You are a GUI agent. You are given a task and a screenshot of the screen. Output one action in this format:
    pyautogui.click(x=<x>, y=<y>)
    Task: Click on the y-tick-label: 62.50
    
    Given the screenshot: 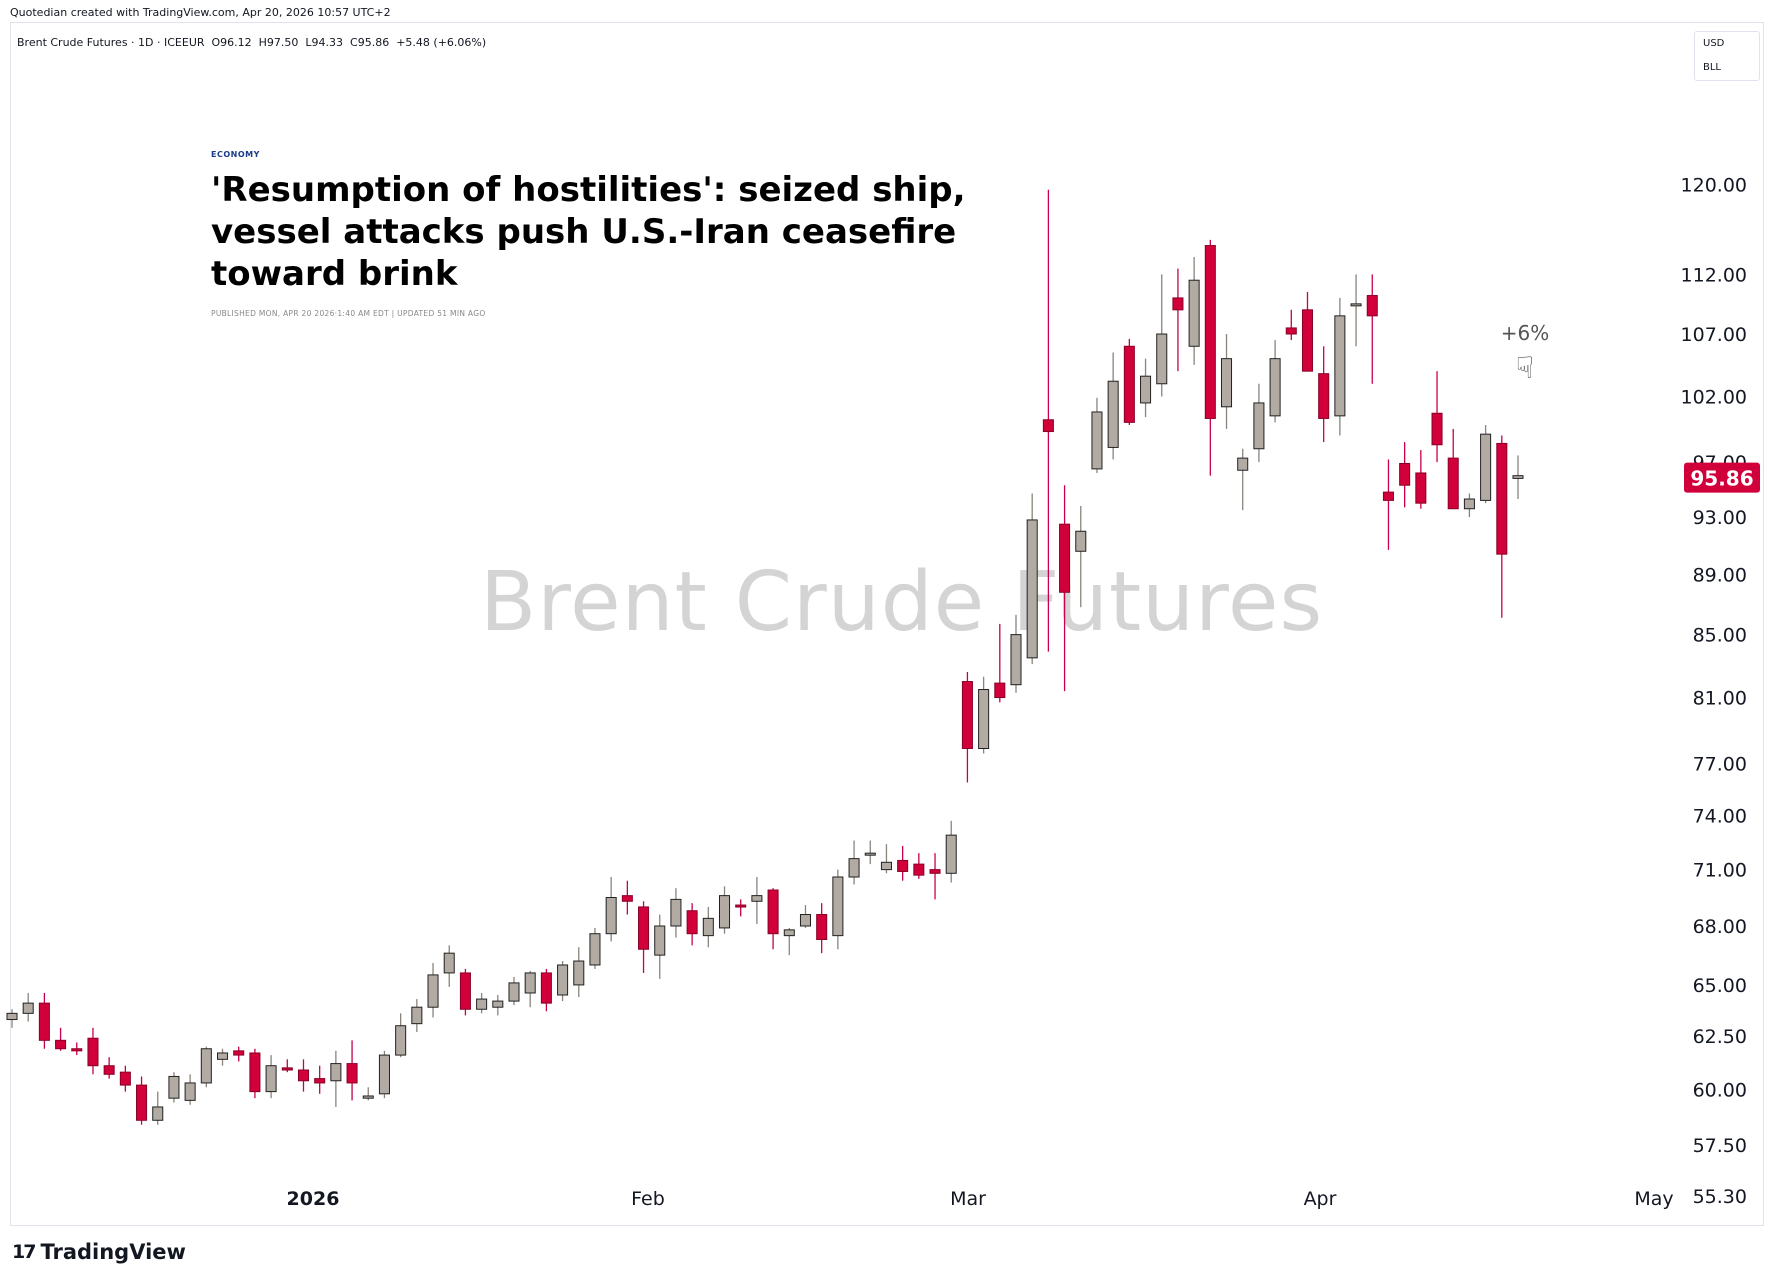 What is the action you would take?
    pyautogui.click(x=1720, y=1037)
    